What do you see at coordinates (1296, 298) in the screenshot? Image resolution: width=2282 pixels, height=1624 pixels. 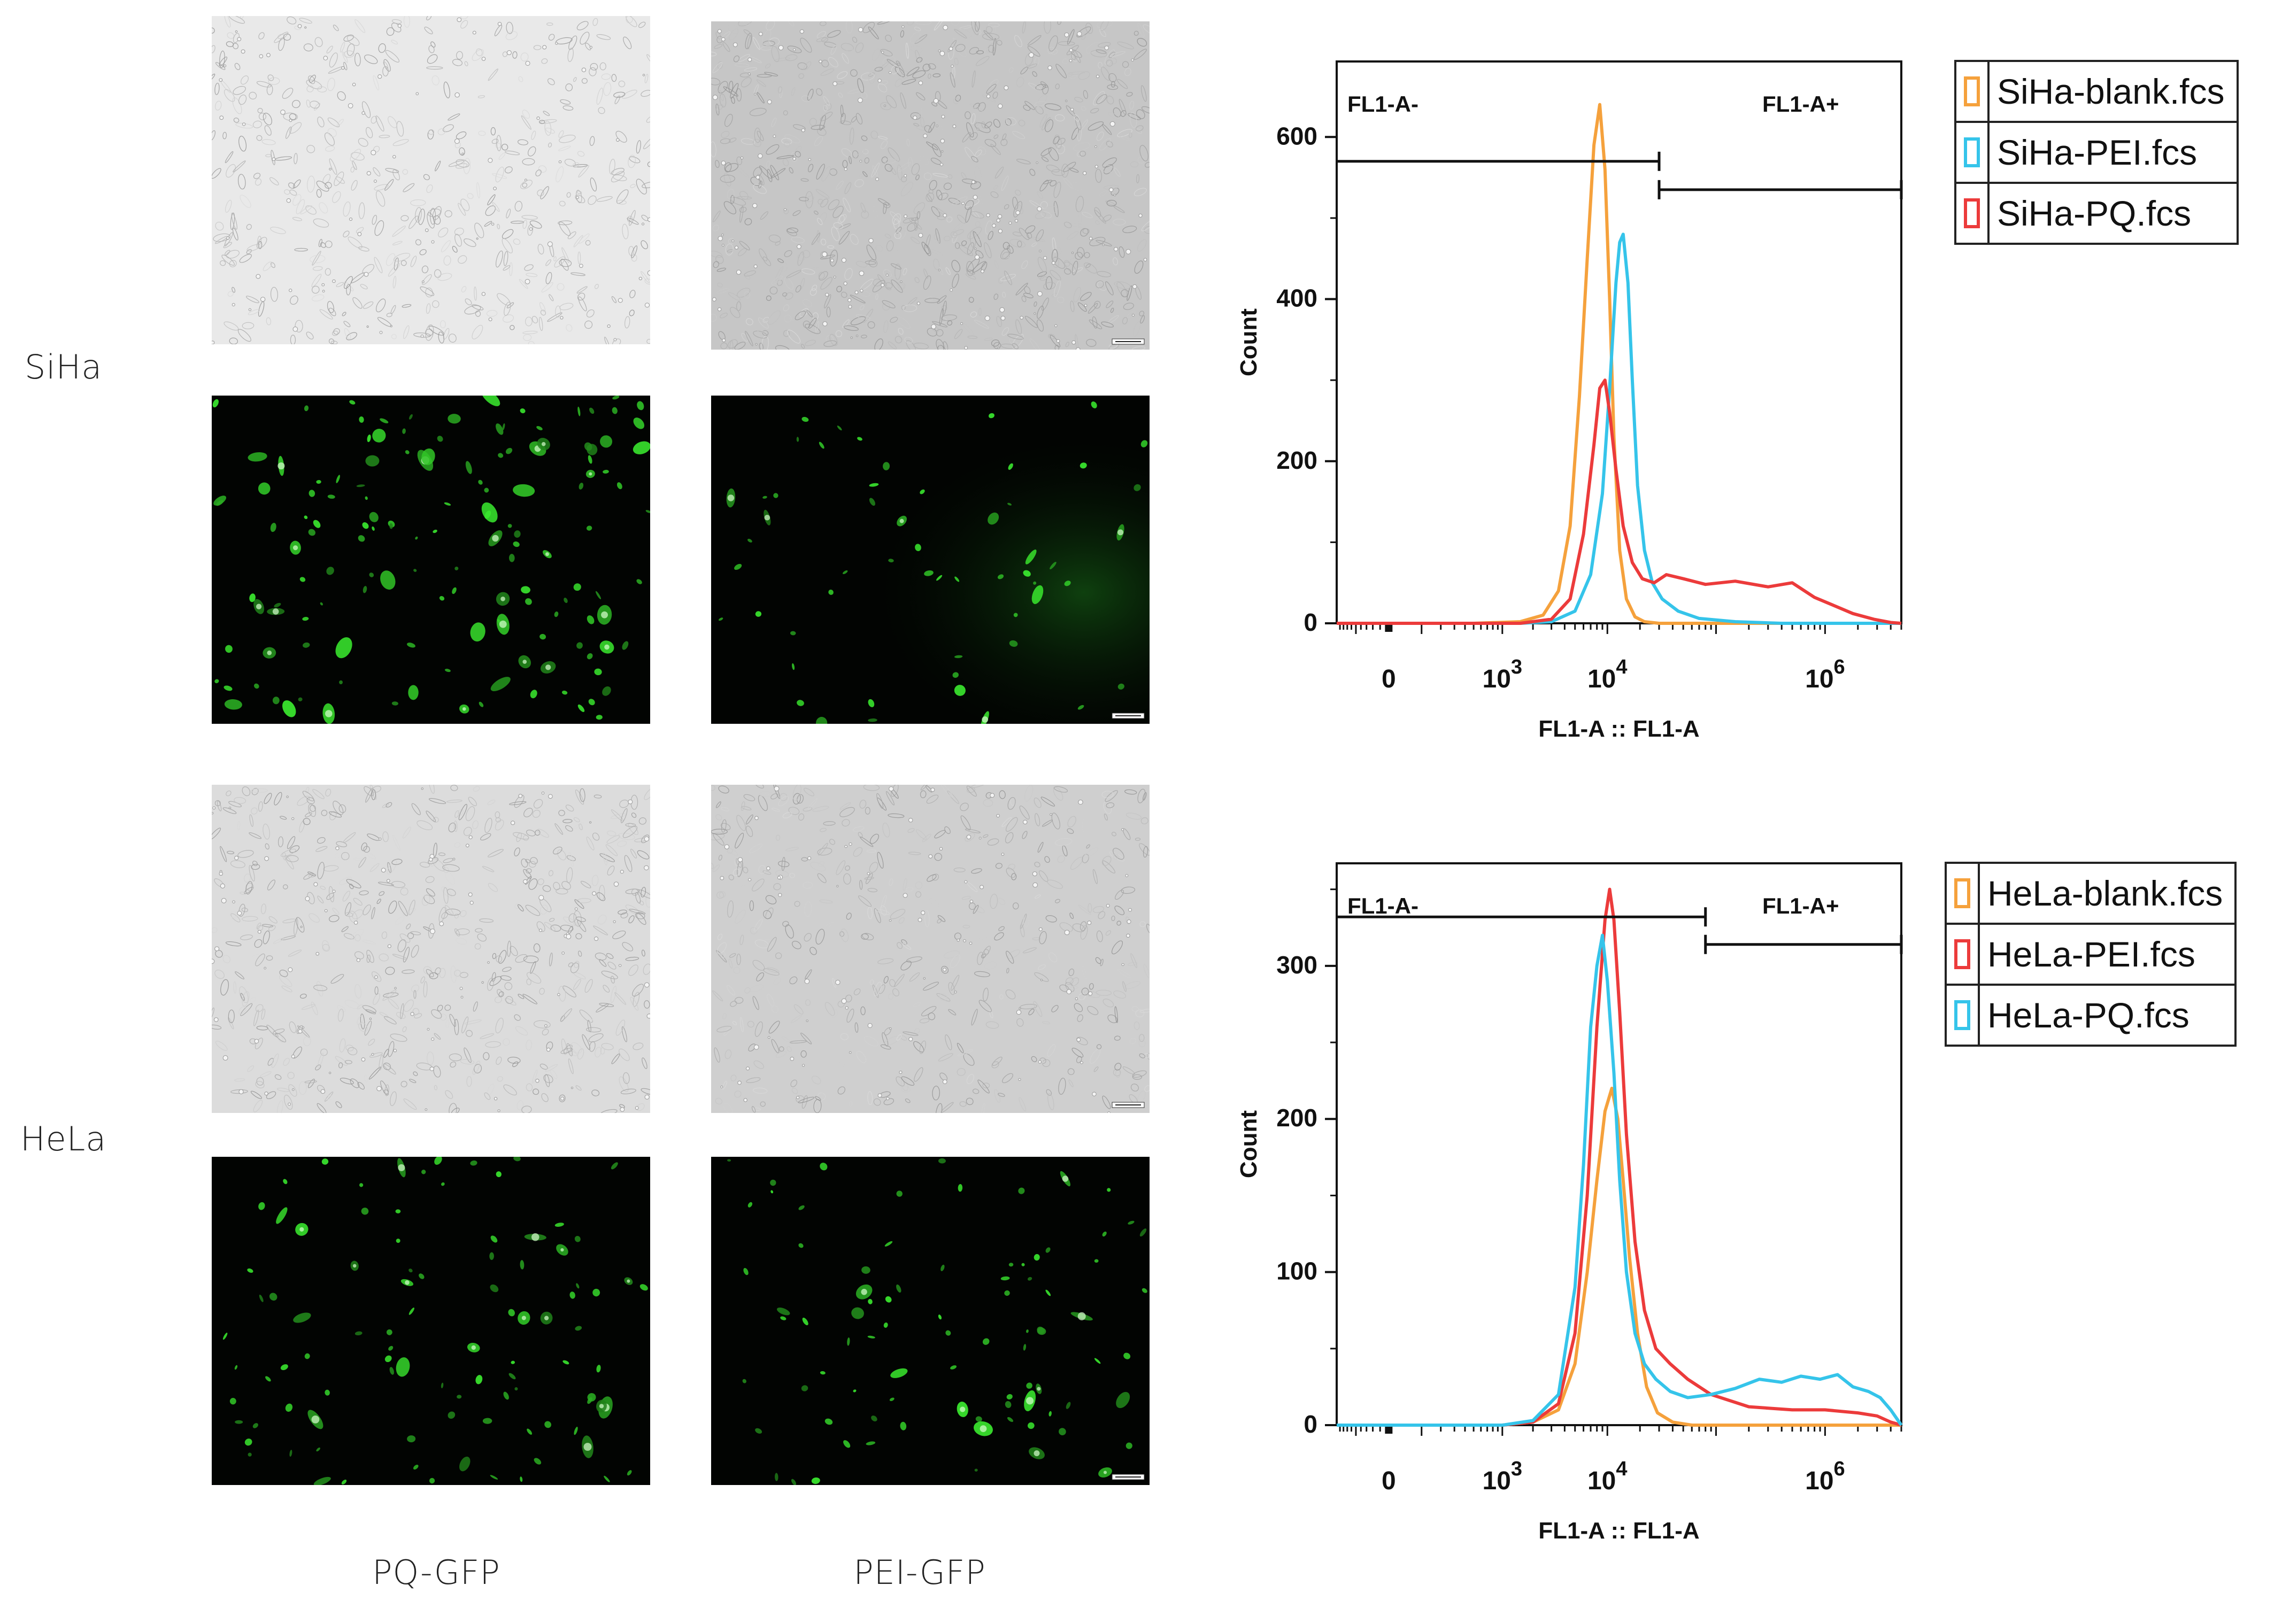 I see `y-tick-label: 400` at bounding box center [1296, 298].